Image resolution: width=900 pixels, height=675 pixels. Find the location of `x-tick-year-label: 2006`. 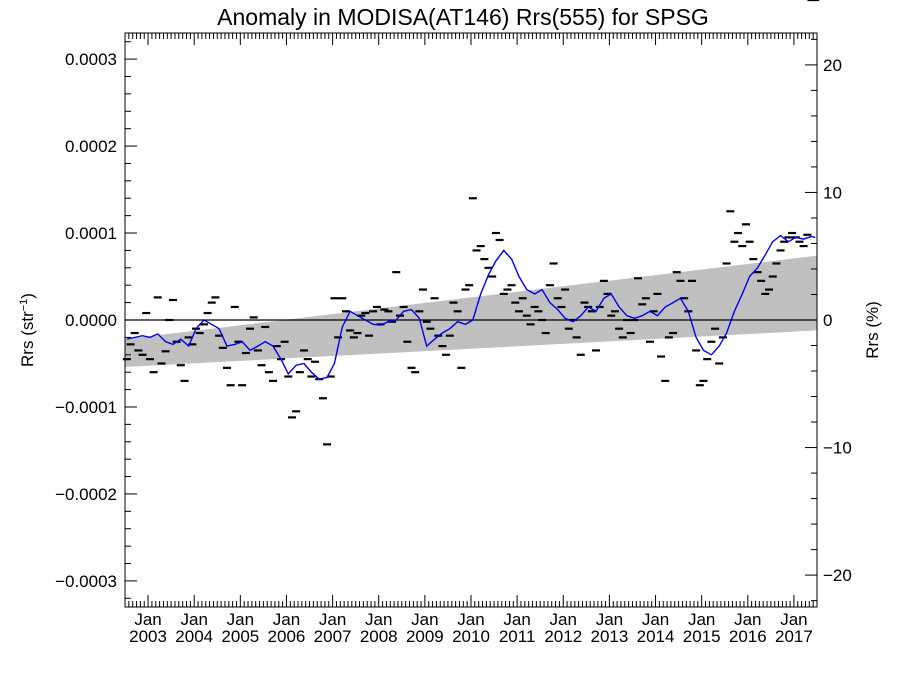

x-tick-year-label: 2006 is located at coordinates (287, 636).